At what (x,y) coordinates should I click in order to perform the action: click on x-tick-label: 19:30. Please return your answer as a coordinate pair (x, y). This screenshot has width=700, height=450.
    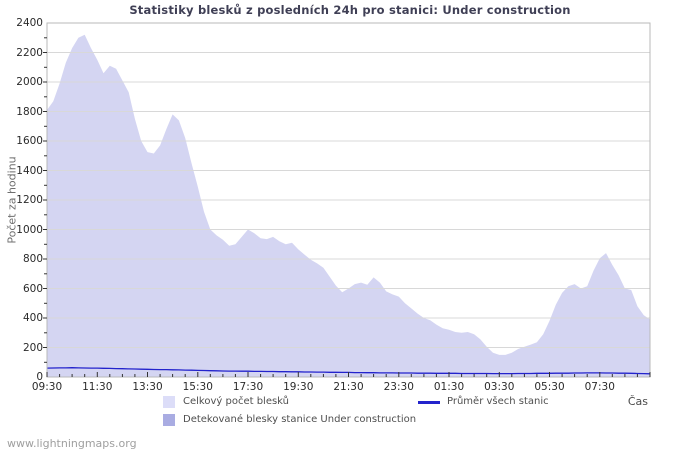
    Looking at the image, I should click on (298, 387).